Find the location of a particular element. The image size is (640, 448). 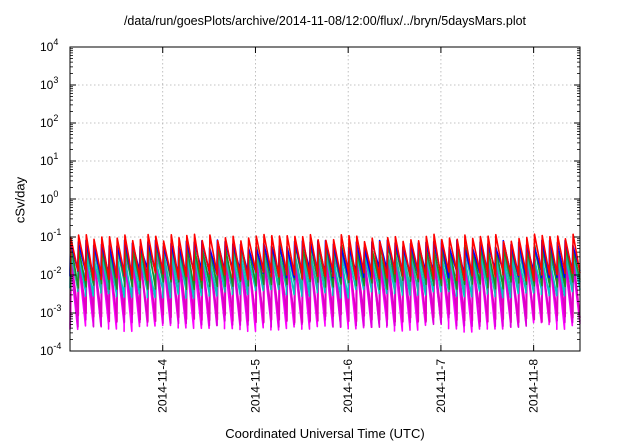

x-tick-label: 2014-11-5 is located at coordinates (255, 386).